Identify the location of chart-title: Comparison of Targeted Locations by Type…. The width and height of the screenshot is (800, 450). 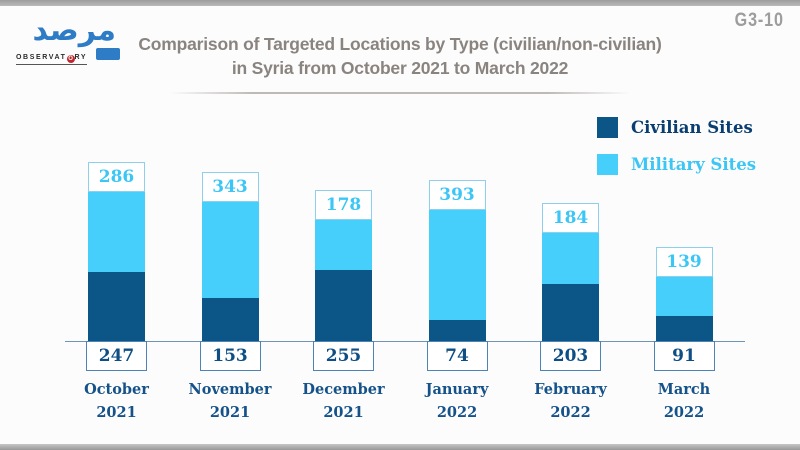
(400, 56).